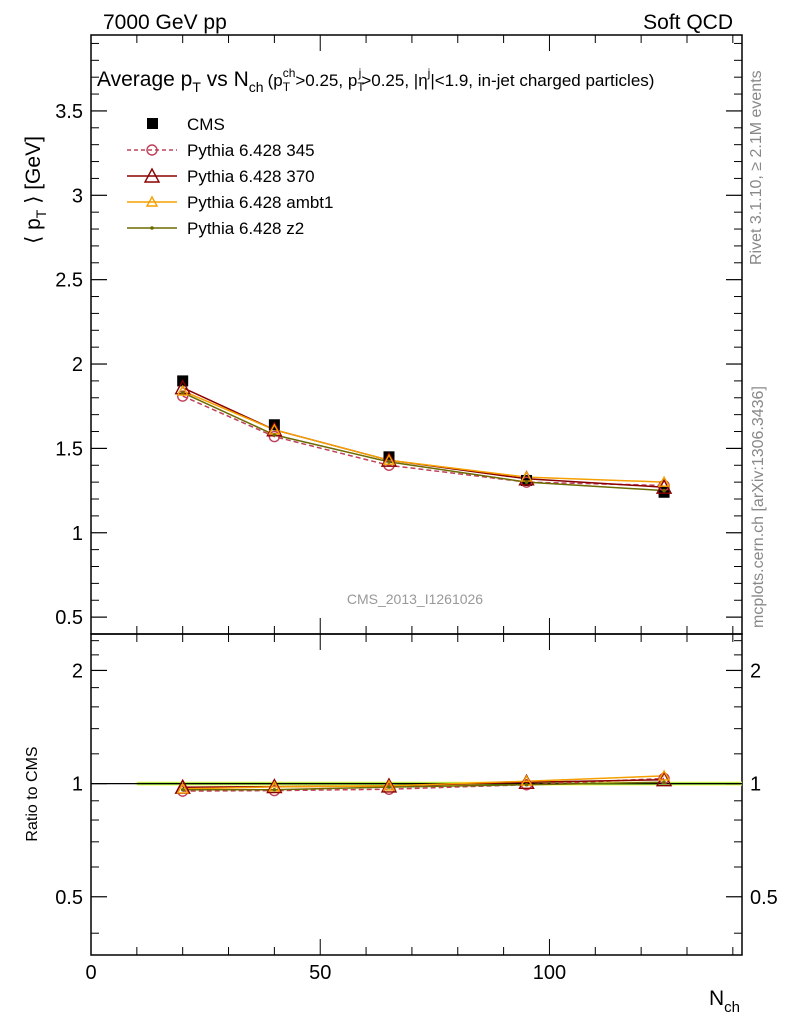  Describe the element at coordinates (152, 228) in the screenshot. I see `legend-z2-marker` at that location.